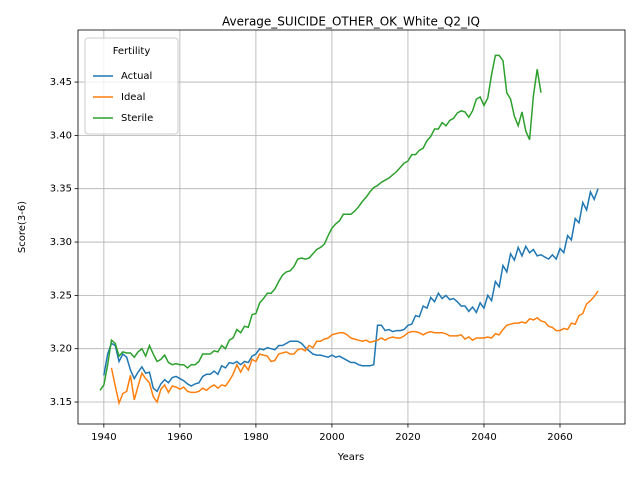 This screenshot has height=480, width=640. I want to click on x-tick-label: 1960, so click(179, 437).